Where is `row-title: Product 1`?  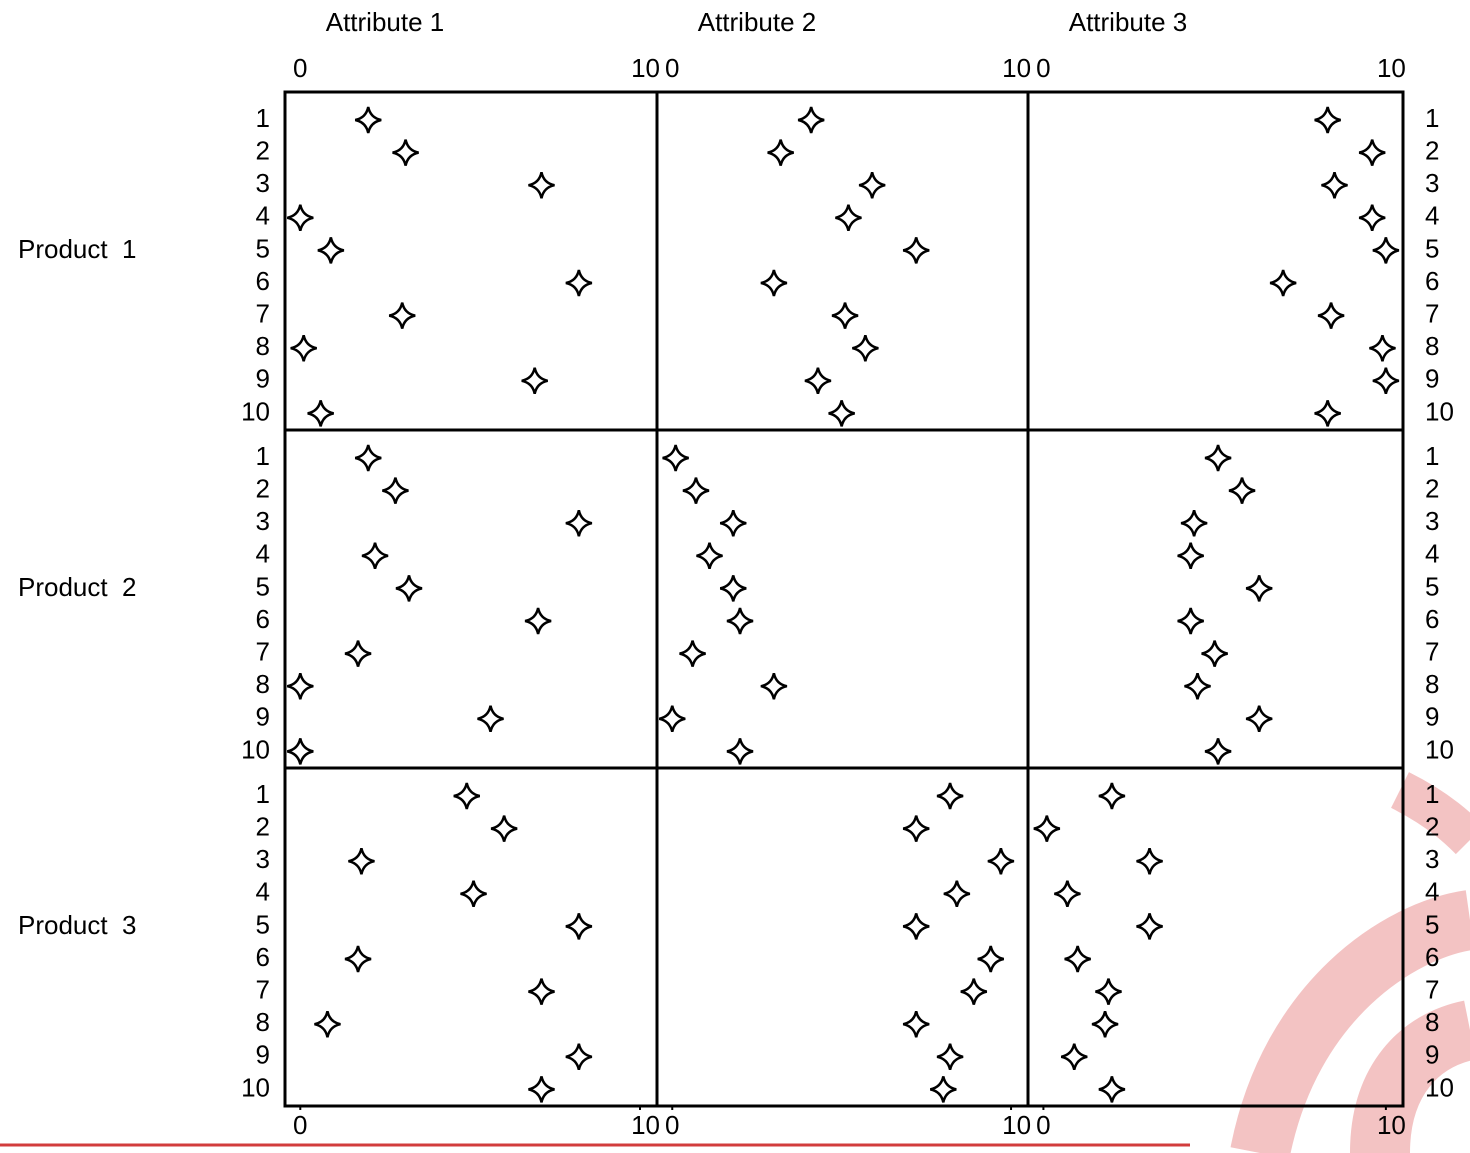 row-title: Product 1 is located at coordinates (77, 249).